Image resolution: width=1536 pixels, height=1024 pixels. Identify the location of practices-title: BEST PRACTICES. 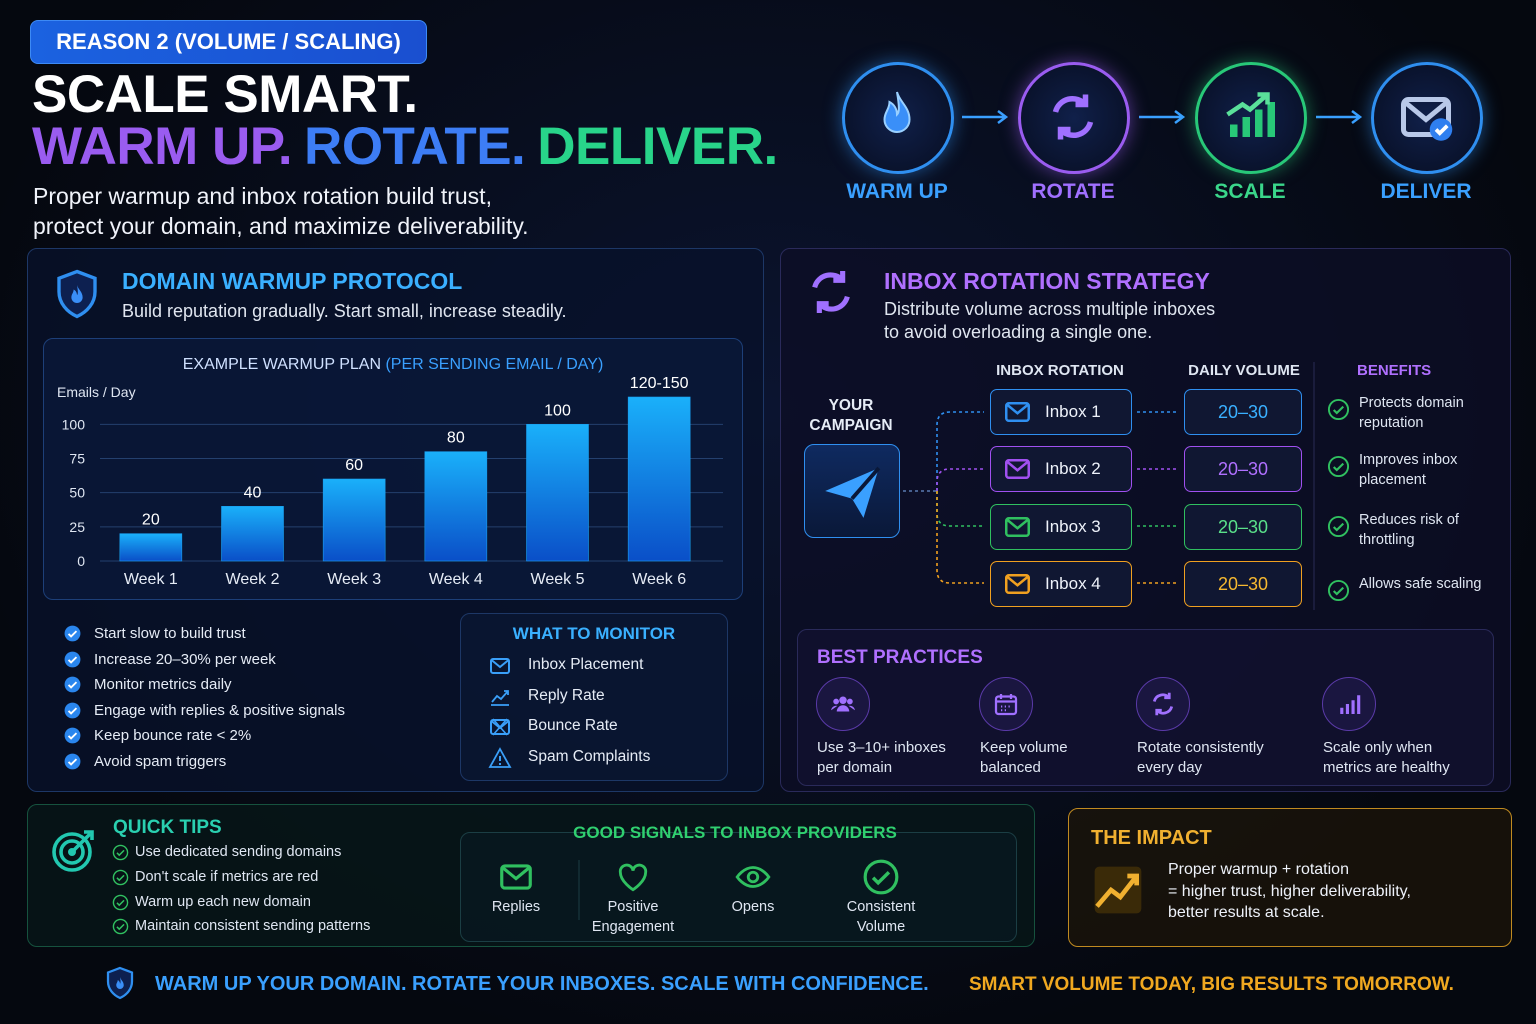
(900, 657).